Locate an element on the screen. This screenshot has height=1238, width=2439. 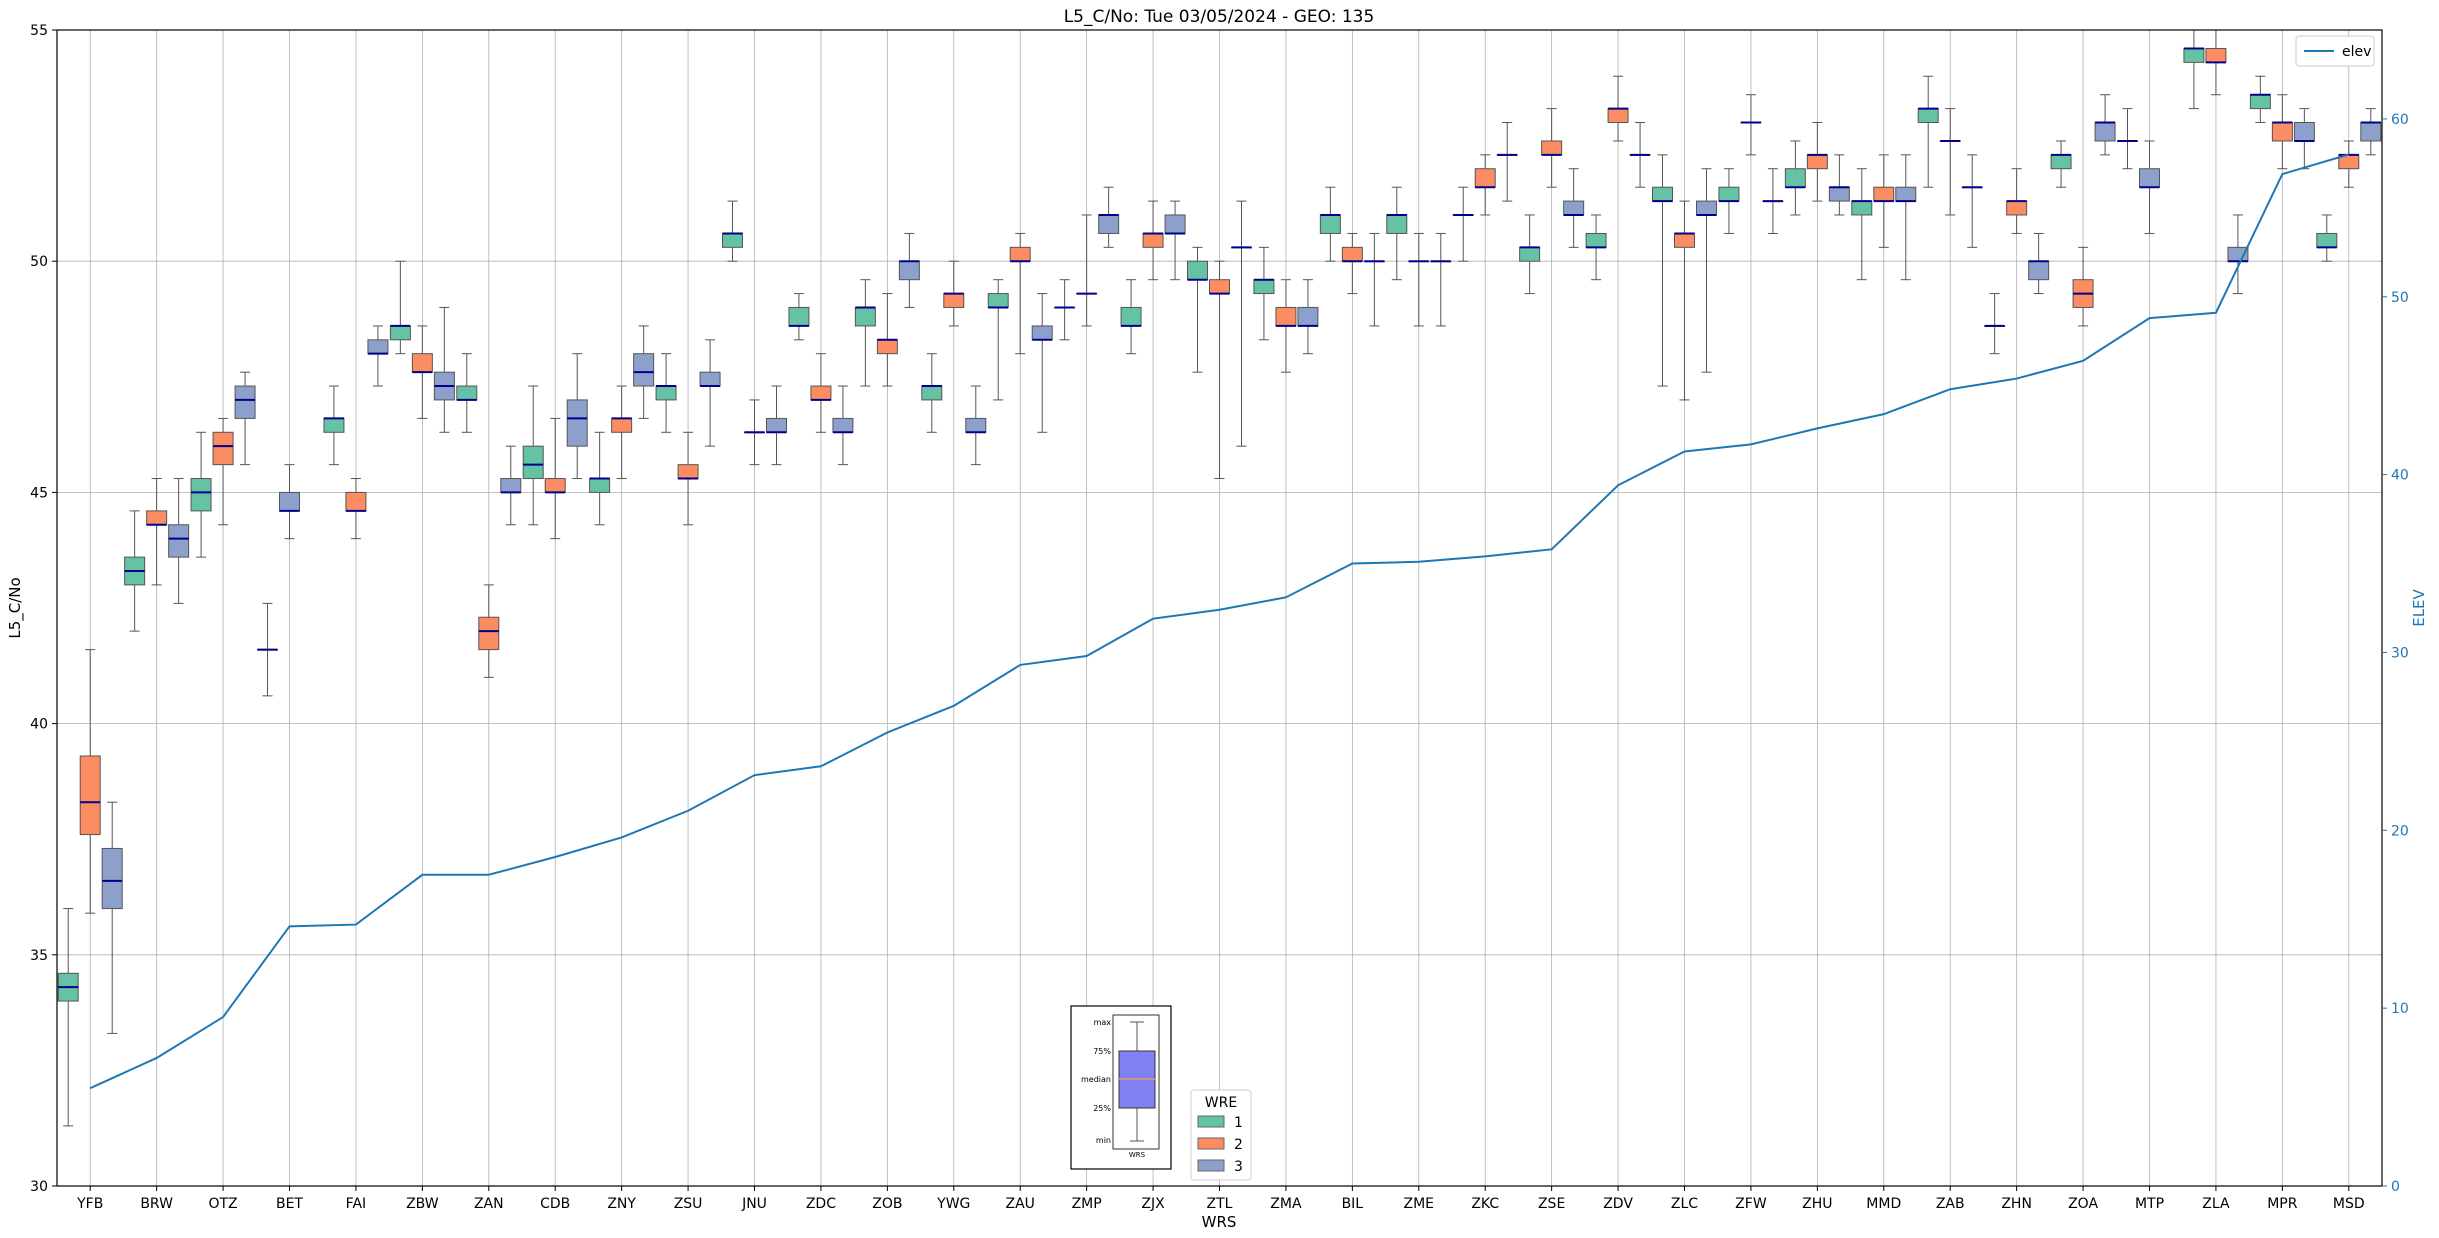
box-YWG-wre1 is located at coordinates (932, 393).